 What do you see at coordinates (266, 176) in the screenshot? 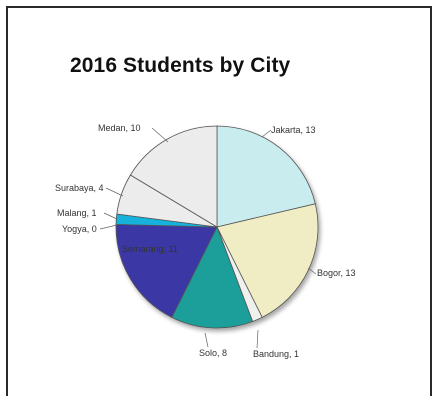
I see `pie-slice-jakarta` at bounding box center [266, 176].